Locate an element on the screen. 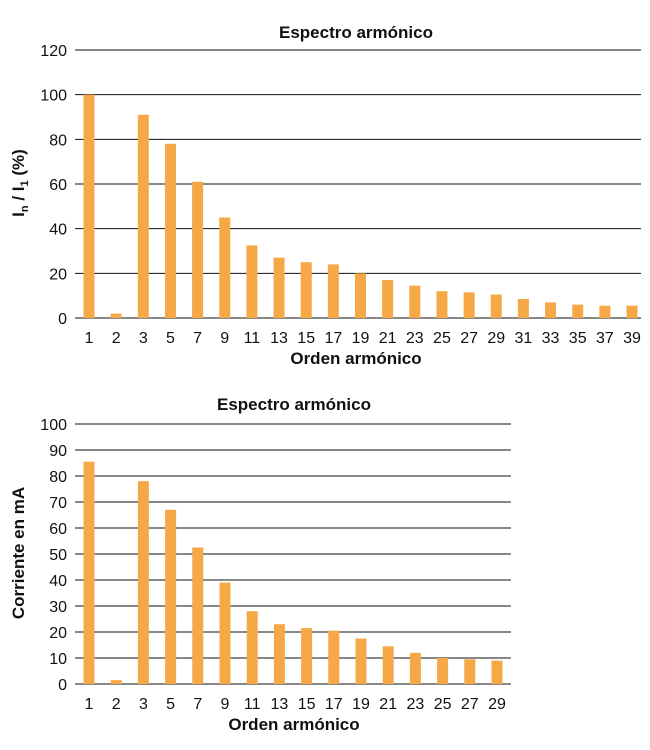 The width and height of the screenshot is (650, 750). y-tick-label: 30 is located at coordinates (58, 607).